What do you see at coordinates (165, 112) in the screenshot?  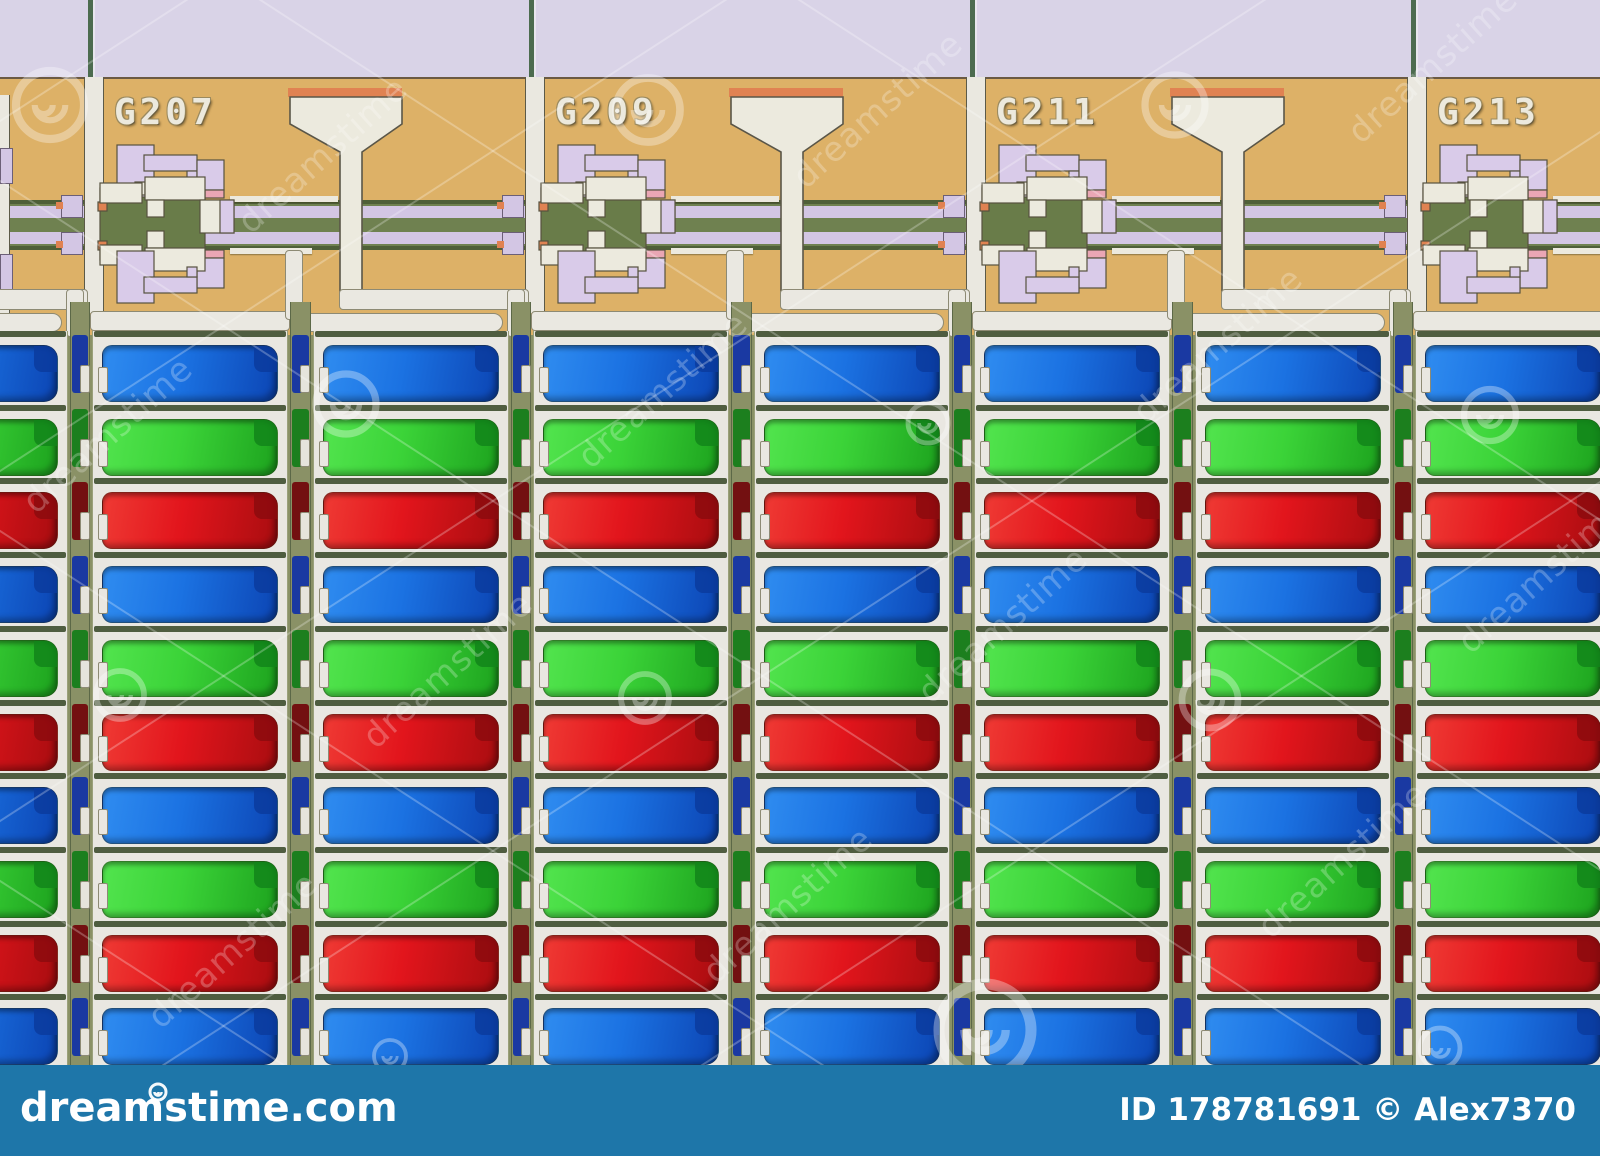 I see `gate-label: G207` at bounding box center [165, 112].